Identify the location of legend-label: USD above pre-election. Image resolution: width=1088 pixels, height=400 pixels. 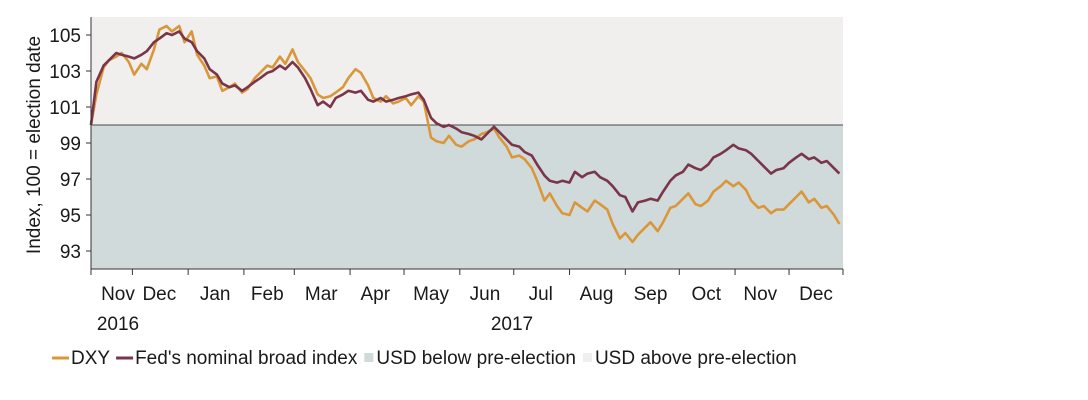
(696, 358).